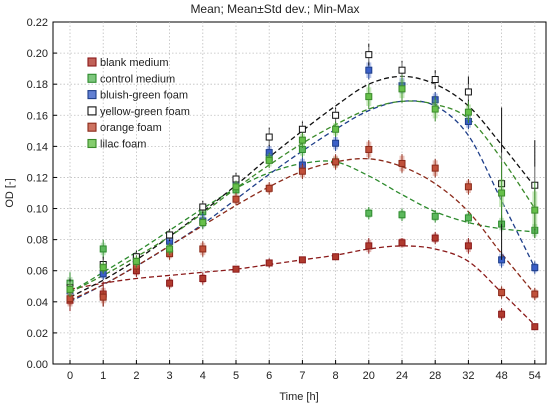 This screenshot has width=550, height=408. What do you see at coordinates (37, 23) in the screenshot?
I see `y-tick-label: 0.22` at bounding box center [37, 23].